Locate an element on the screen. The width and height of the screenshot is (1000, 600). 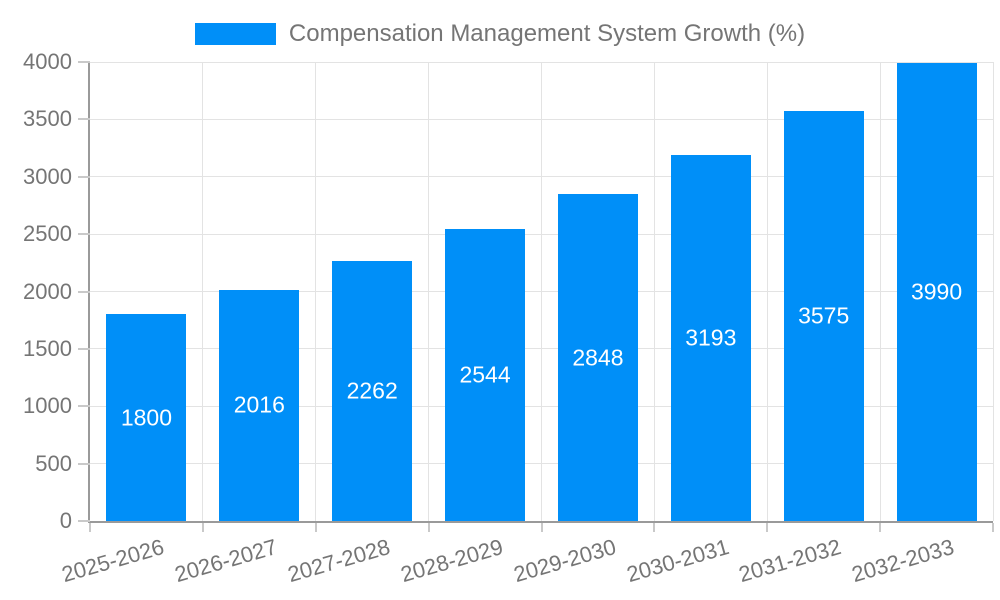
y-tick-label: 1000 is located at coordinates (47, 406).